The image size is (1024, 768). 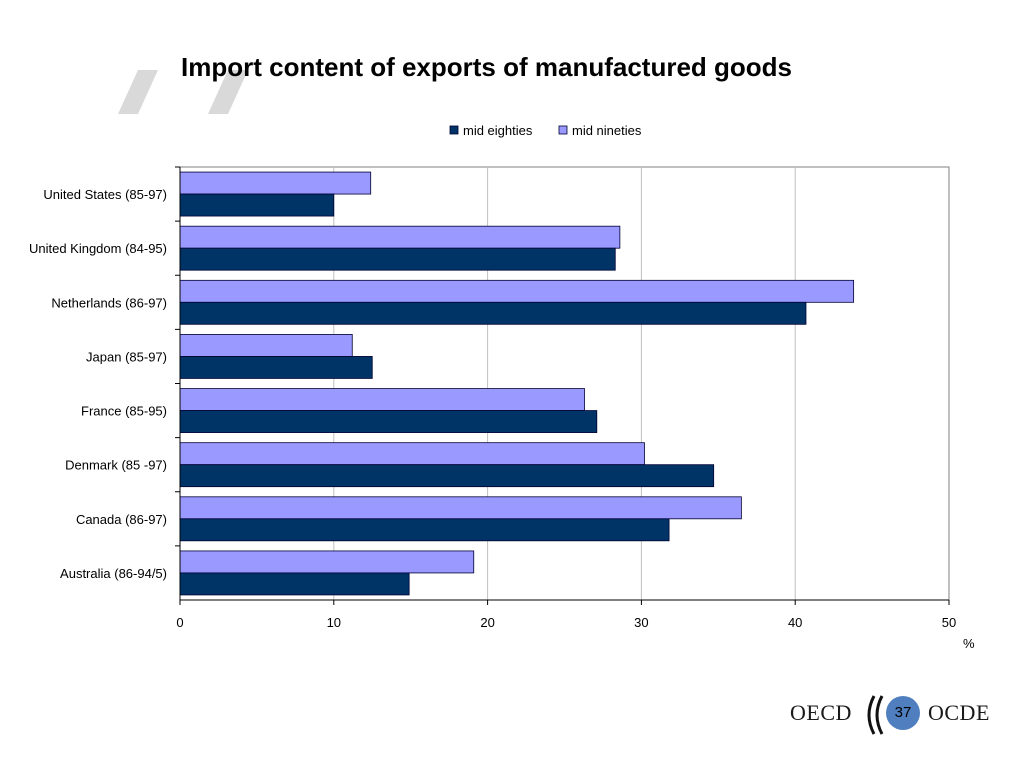 What do you see at coordinates (498, 130) in the screenshot?
I see `legend-label: mid eighties` at bounding box center [498, 130].